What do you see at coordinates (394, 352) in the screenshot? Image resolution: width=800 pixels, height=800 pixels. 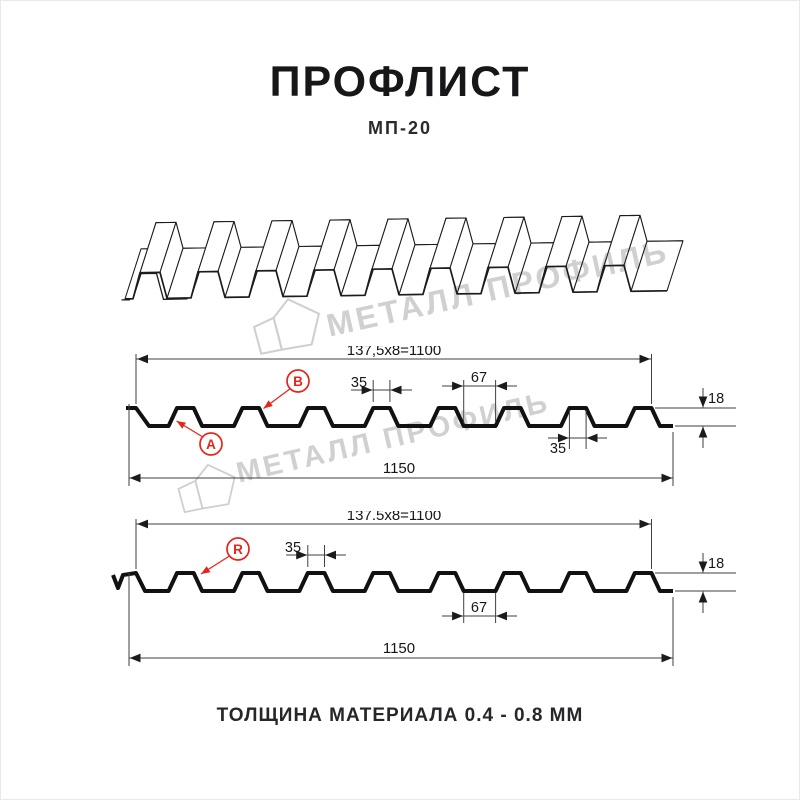 I see `dim-pitch-total: 137,5x8=1100` at bounding box center [394, 352].